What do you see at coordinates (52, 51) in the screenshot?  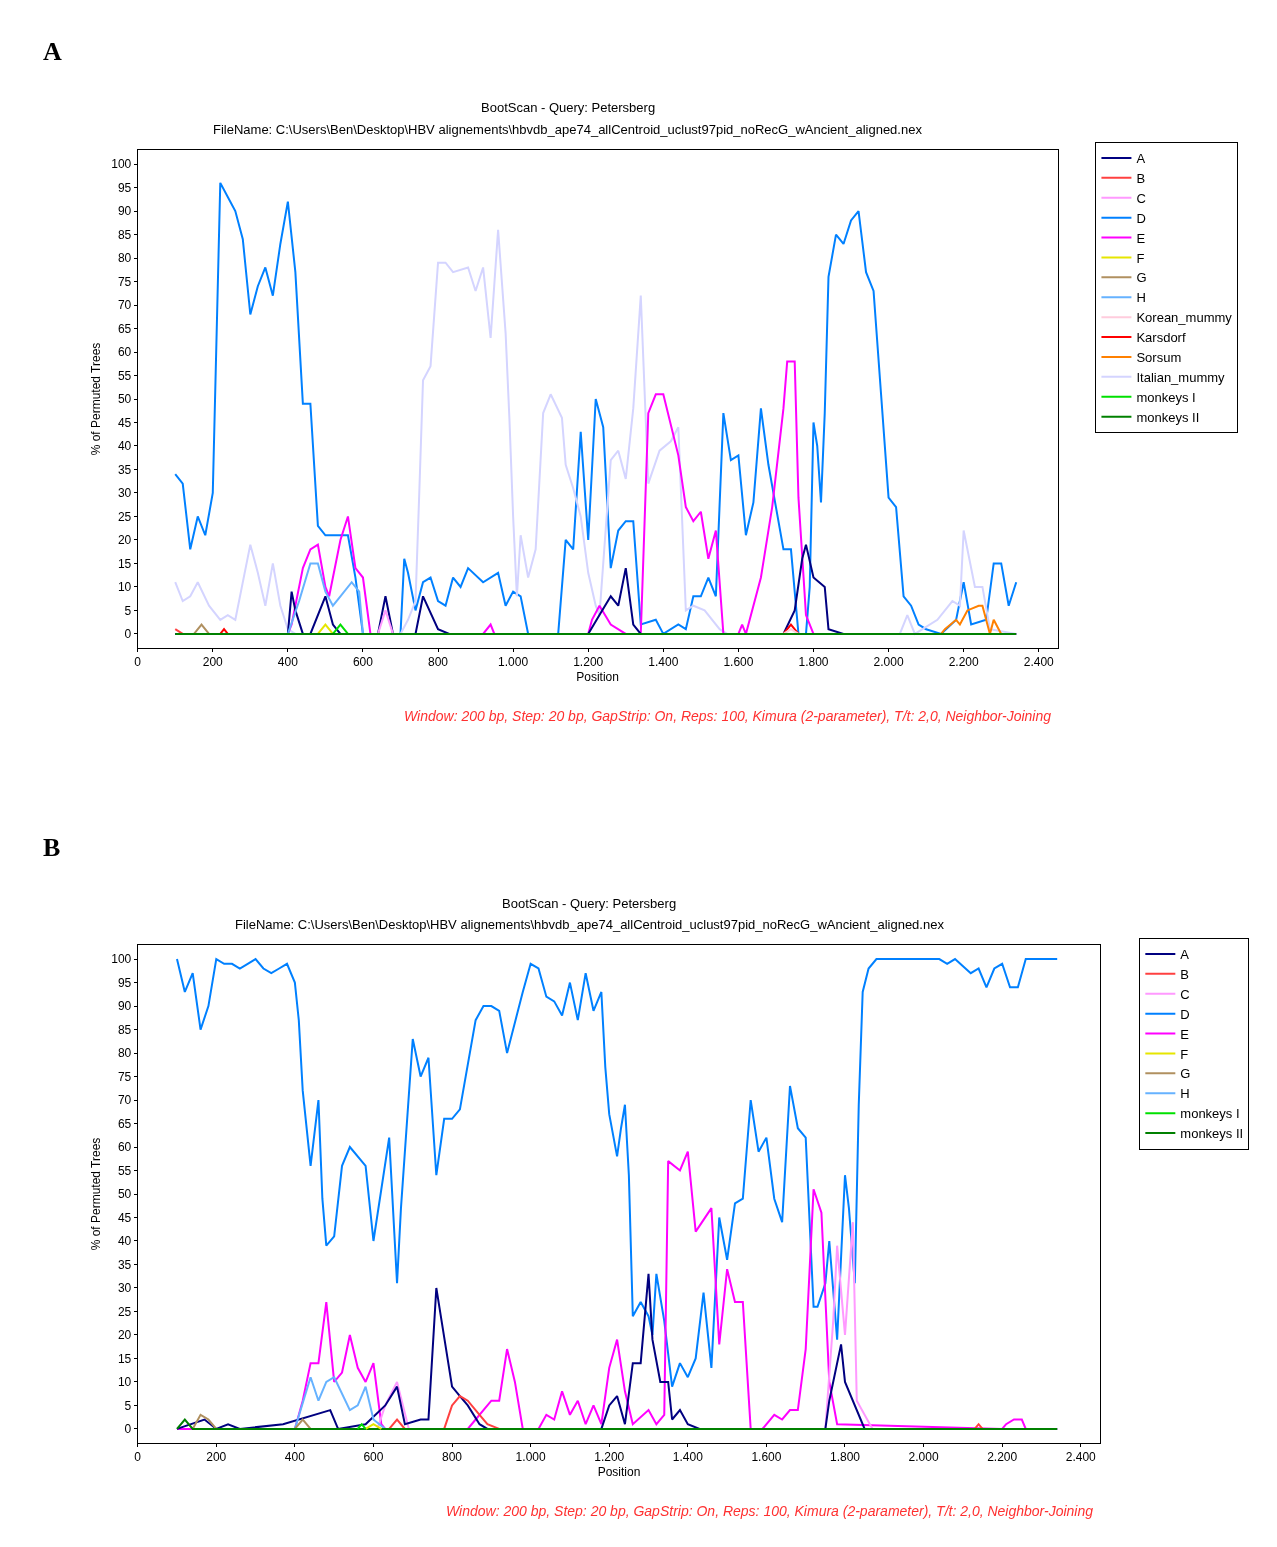 I see `text: A` at bounding box center [52, 51].